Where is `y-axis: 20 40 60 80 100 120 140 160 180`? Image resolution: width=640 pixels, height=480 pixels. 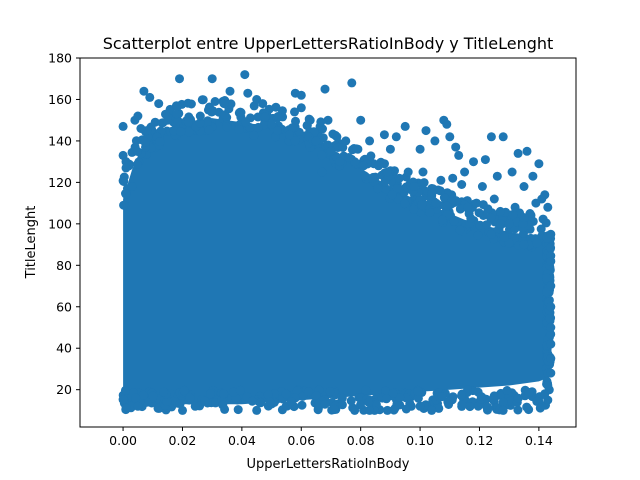 y-axis: 20 40 60 80 100 120 140 160 180 is located at coordinates (64, 224).